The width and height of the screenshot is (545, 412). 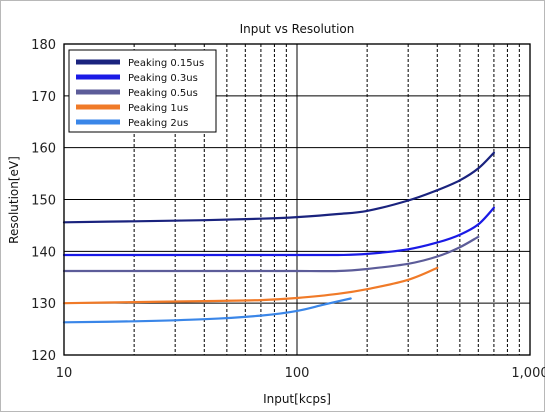 I want to click on chart-title: Input vs Resolution, so click(x=297, y=29).